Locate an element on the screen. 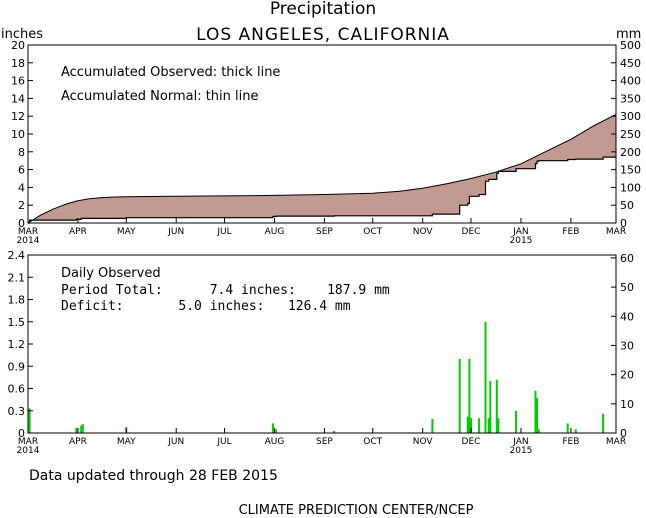  accum-month-label: MAY is located at coordinates (126, 232).